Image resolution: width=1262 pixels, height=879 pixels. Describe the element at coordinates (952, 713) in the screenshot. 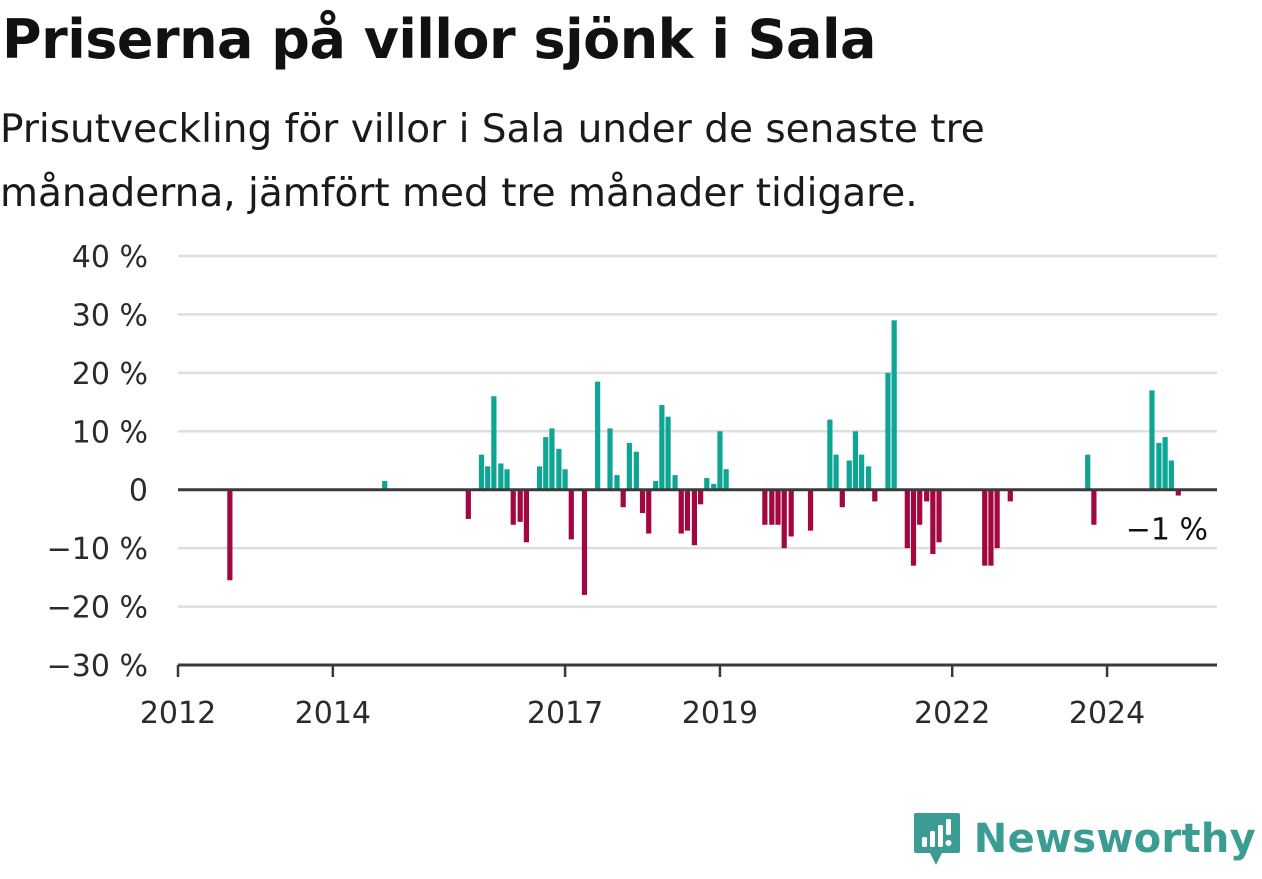

I see `x-tick-label: 2022` at that location.